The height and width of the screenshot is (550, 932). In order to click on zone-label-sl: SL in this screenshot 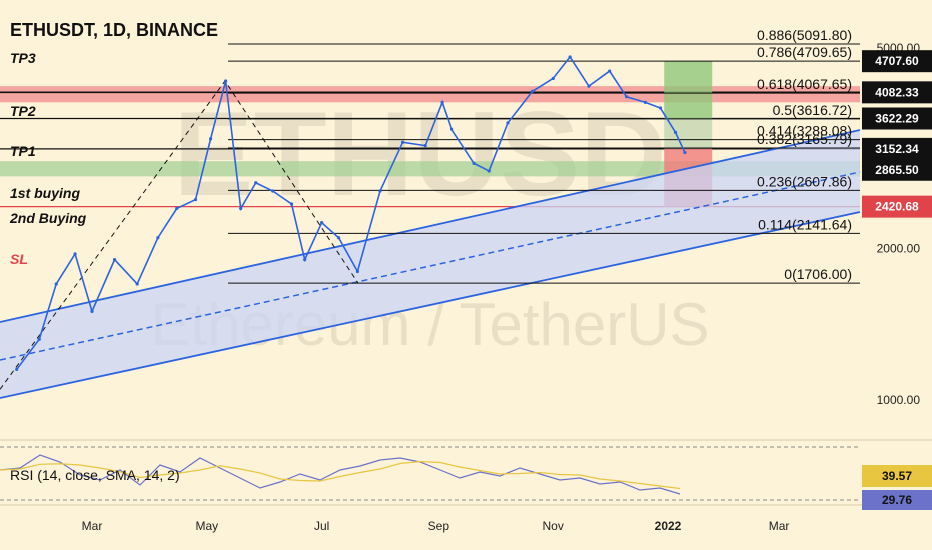, I will do `click(19, 259)`.